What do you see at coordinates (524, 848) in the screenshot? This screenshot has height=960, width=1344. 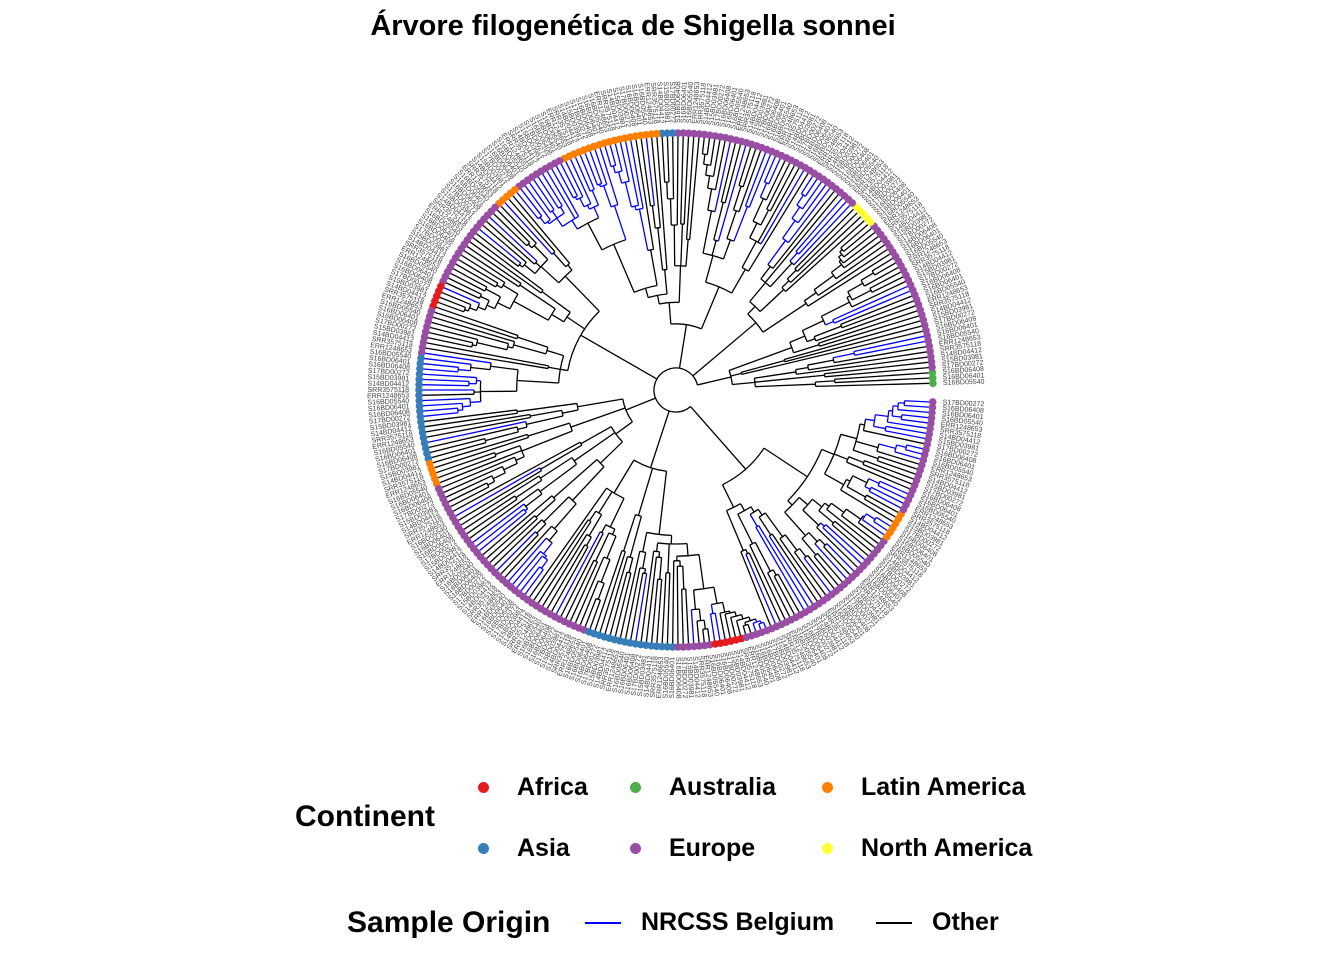 I see `legend-item-asia: Asia` at bounding box center [524, 848].